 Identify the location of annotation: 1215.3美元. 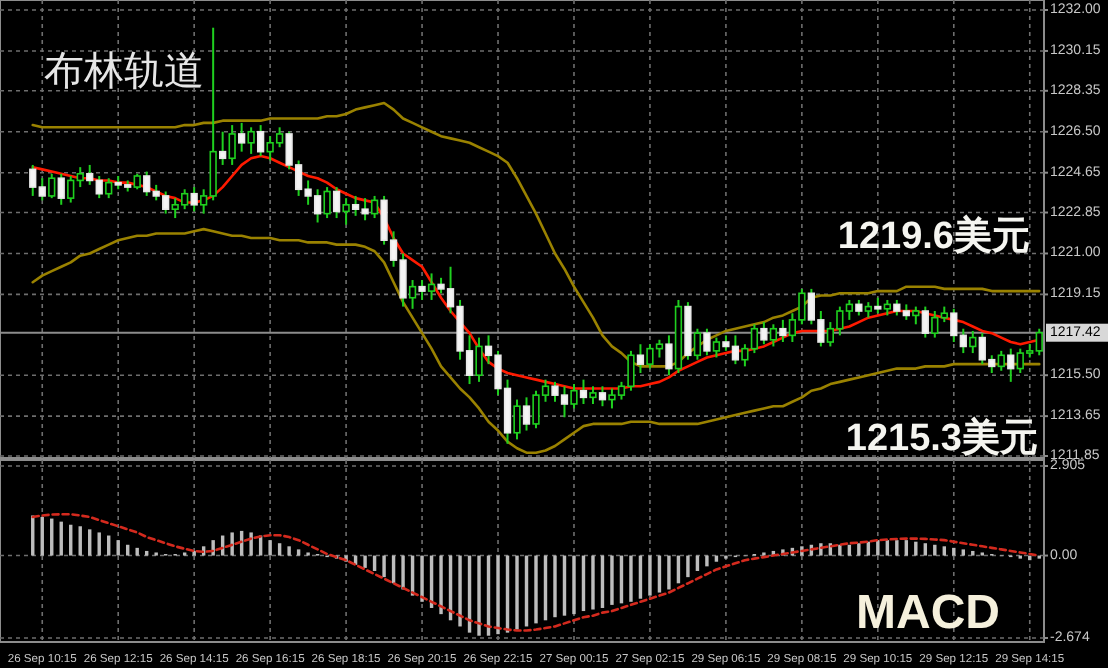
(941, 438).